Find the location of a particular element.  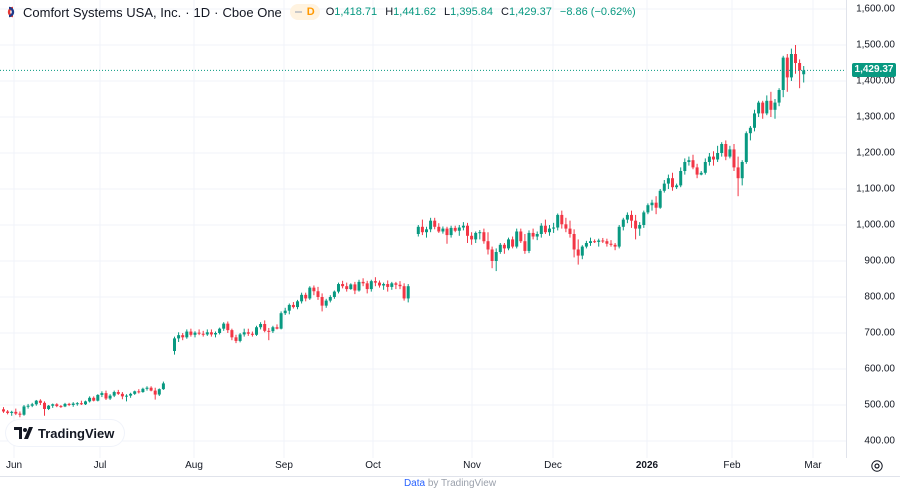

last-price-tag: 1,429.37 is located at coordinates (874, 70).